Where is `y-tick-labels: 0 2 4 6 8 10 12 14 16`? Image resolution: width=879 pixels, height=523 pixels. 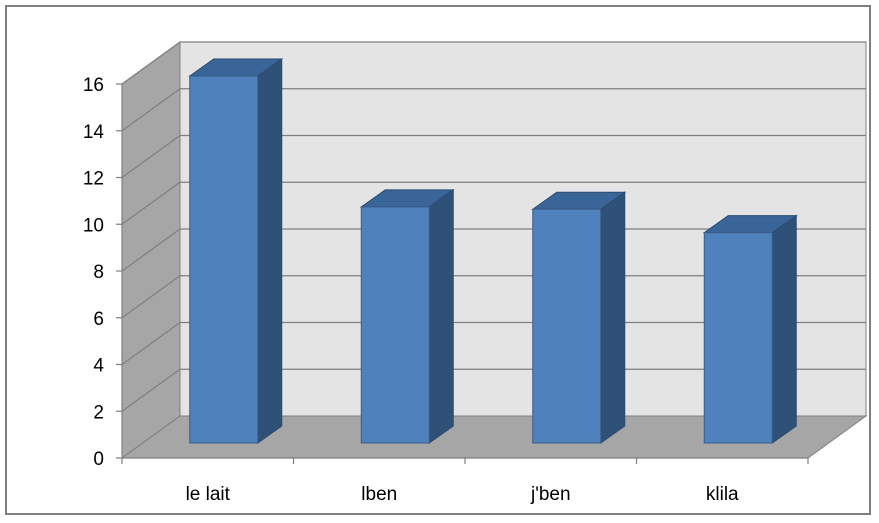
y-tick-labels: 0 2 4 6 8 10 12 14 16 is located at coordinates (94, 272).